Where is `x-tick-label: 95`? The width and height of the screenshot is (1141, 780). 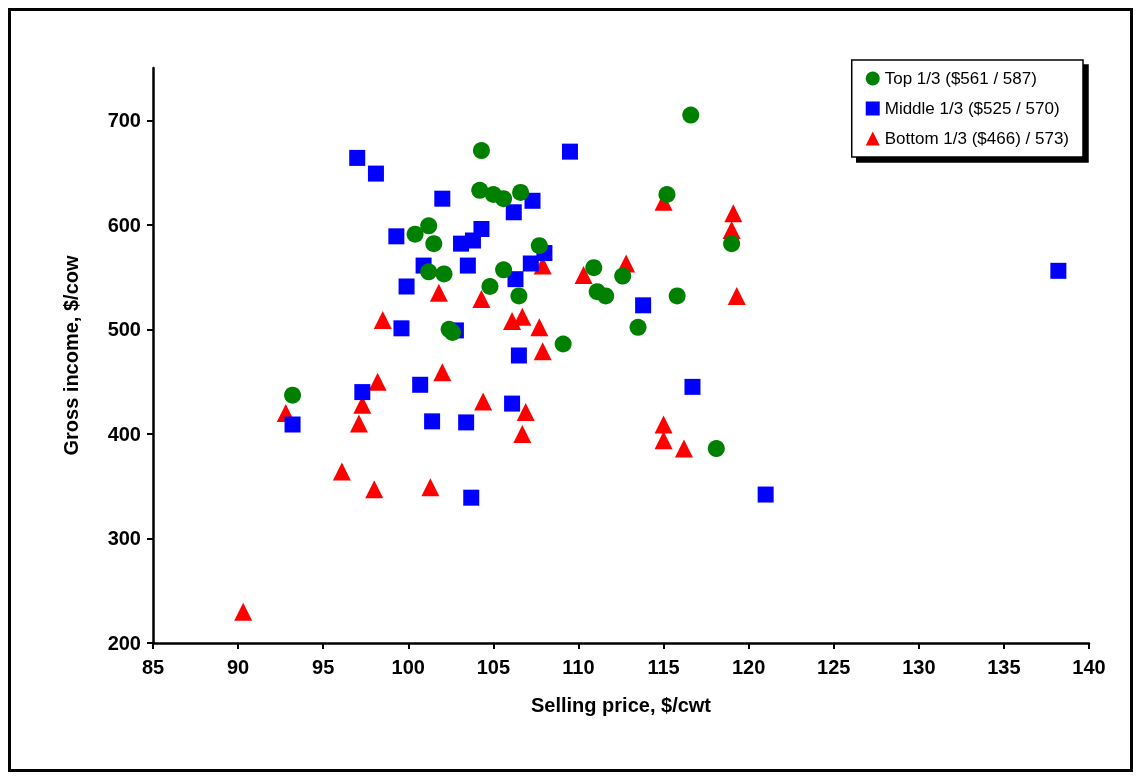
x-tick-label: 95 is located at coordinates (323, 667).